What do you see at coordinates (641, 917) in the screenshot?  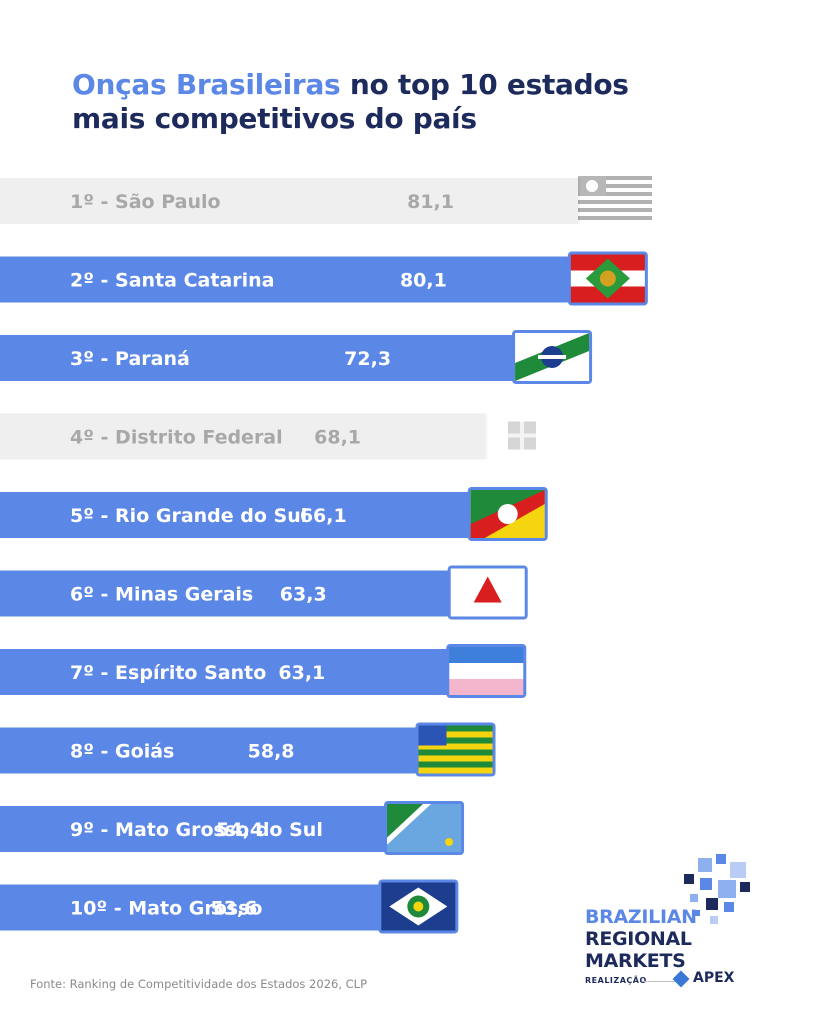 I see `logo-brazilian: BRAZILIAN` at bounding box center [641, 917].